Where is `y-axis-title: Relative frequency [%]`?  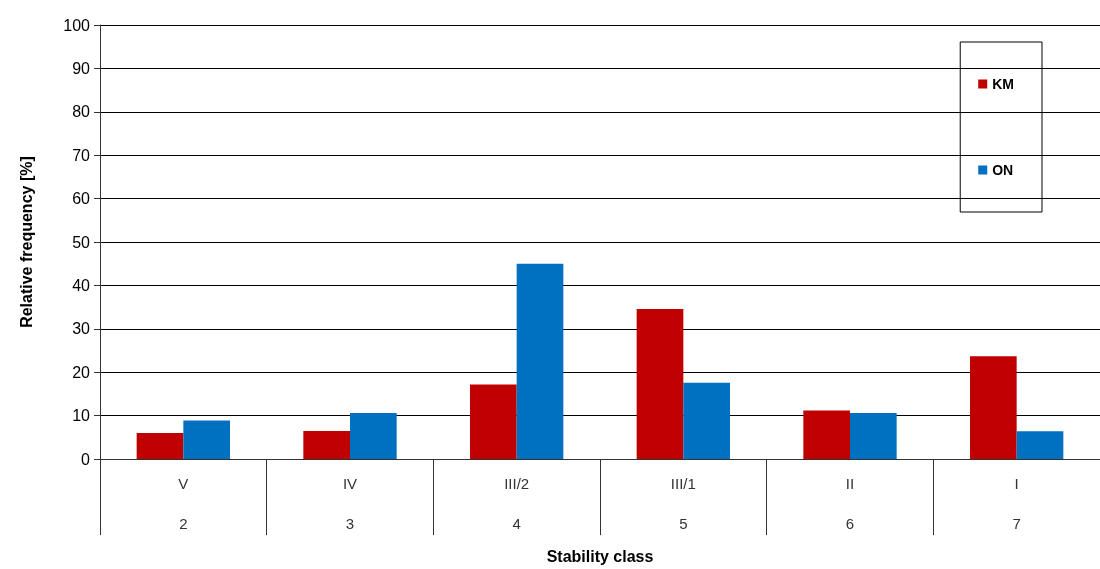 y-axis-title: Relative frequency [%] is located at coordinates (26, 242).